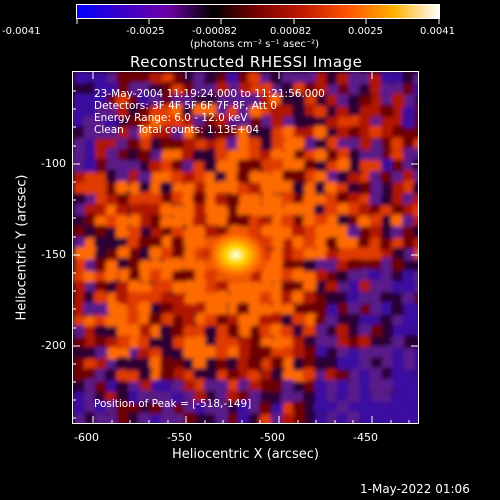  I want to click on overlay-detectors: Detectors: 3F 4F 5F 6F 7F 8F, Att 0, so click(186, 106).